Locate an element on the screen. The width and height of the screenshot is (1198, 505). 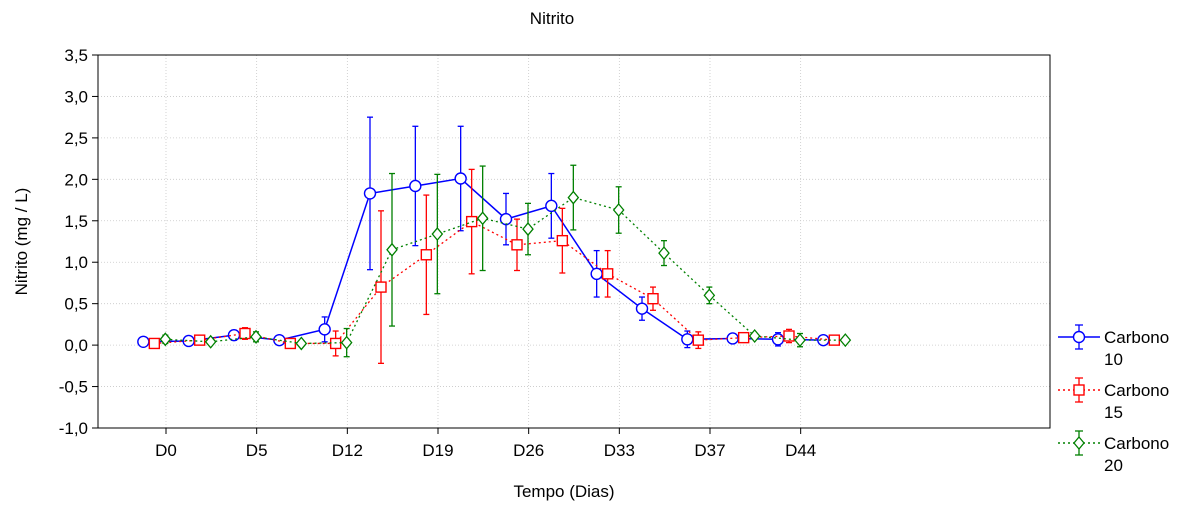
legend-item-3: Carbono 20 is located at coordinates (1113, 452).